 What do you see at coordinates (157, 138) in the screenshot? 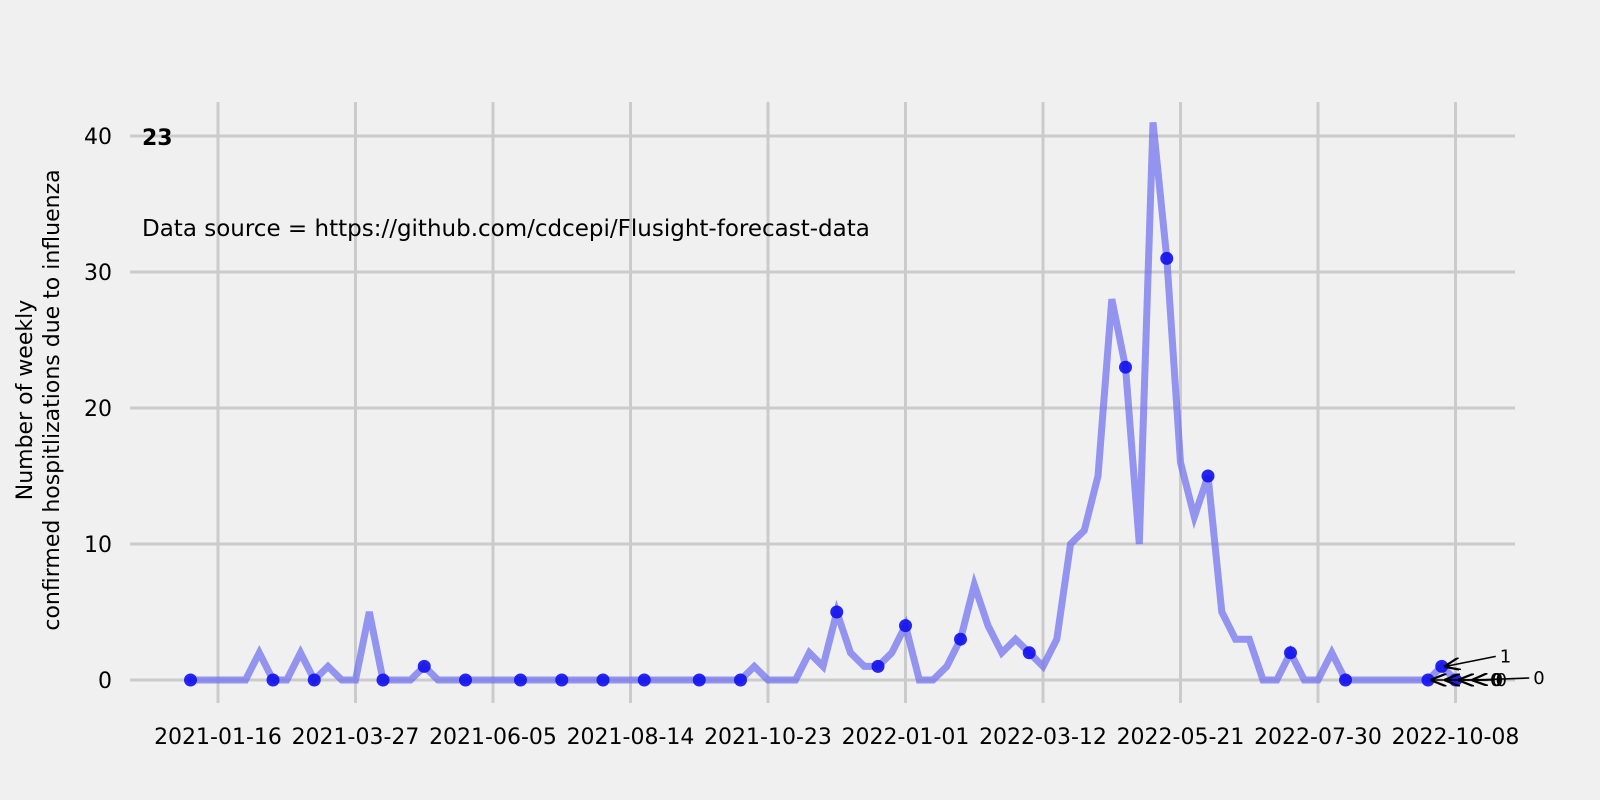
I see `panel-label: 23` at bounding box center [157, 138].